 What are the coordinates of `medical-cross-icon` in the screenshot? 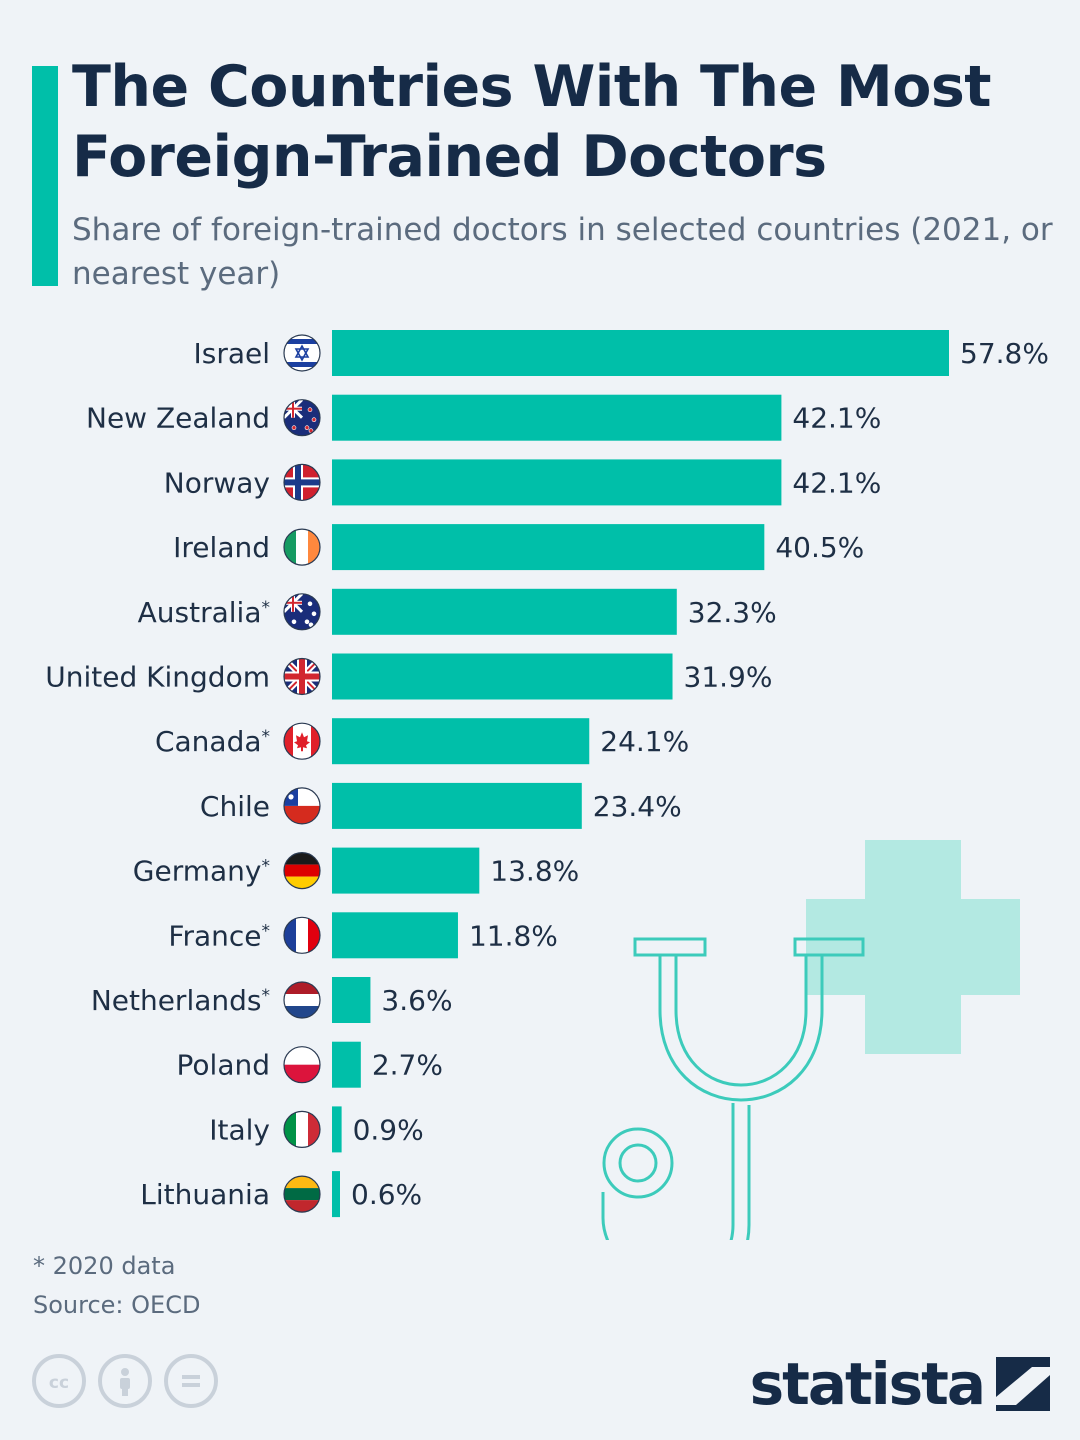 It's located at (913, 947).